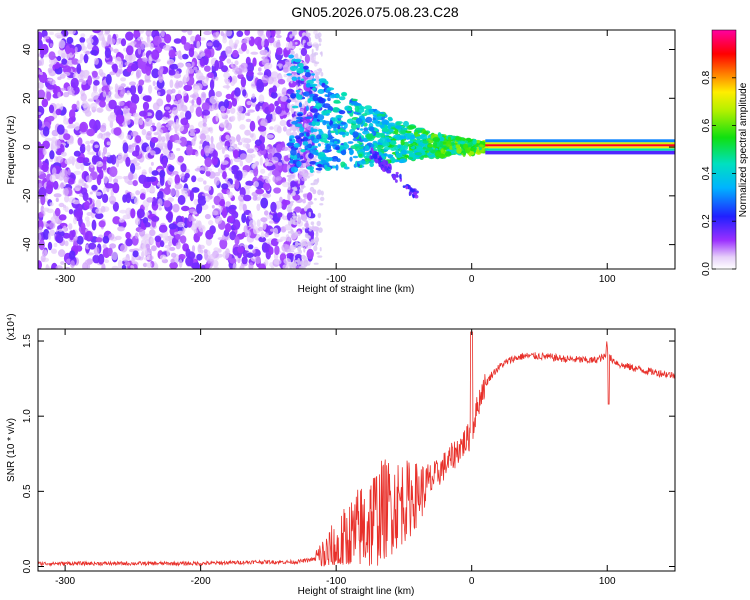 This screenshot has width=750, height=600. I want to click on y-tick-label: -20, so click(27, 195).